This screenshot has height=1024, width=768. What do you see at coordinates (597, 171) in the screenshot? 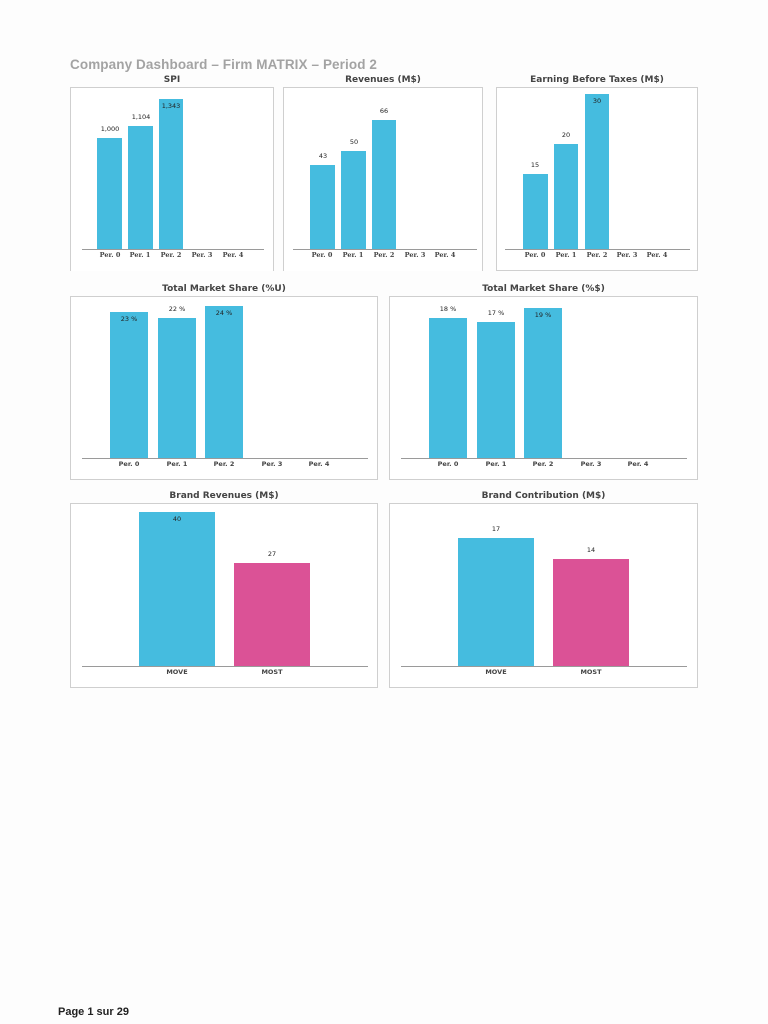
I see `ebt-bar-per2` at bounding box center [597, 171].